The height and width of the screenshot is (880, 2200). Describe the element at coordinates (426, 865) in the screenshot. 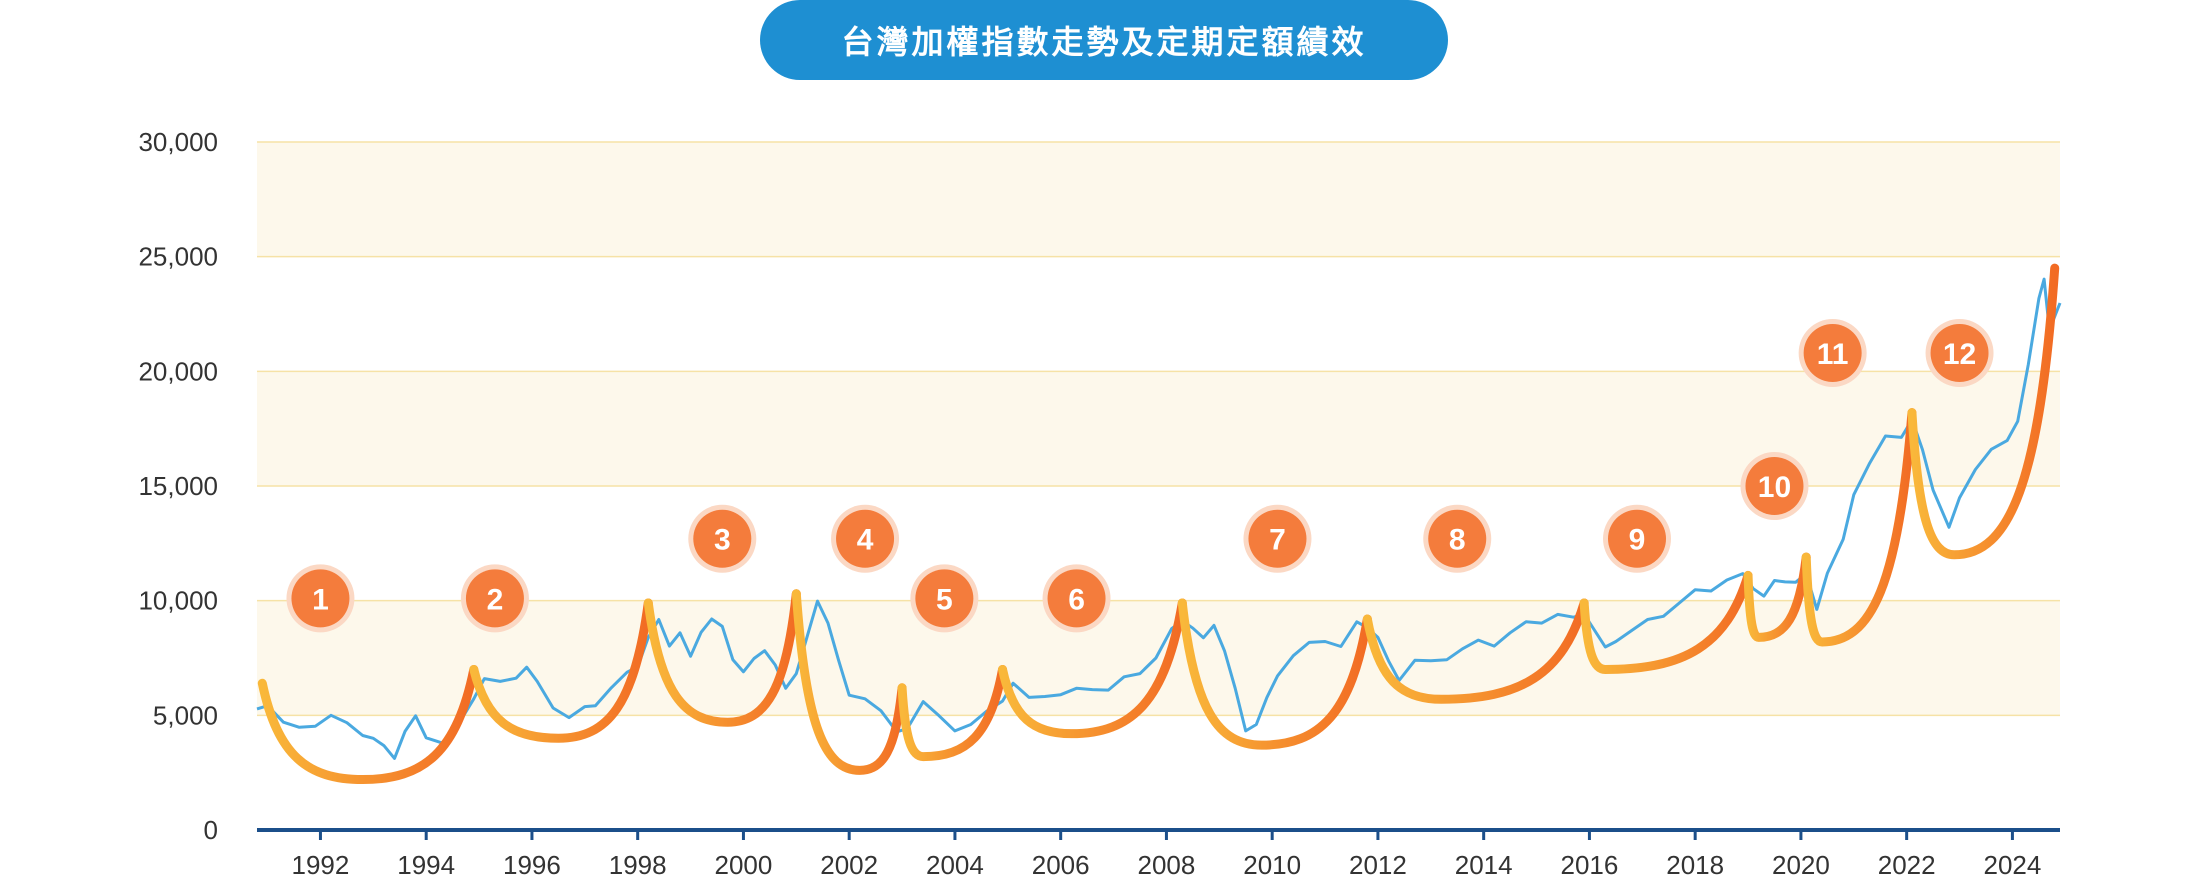

I see `x-tick-label: 1994` at that location.